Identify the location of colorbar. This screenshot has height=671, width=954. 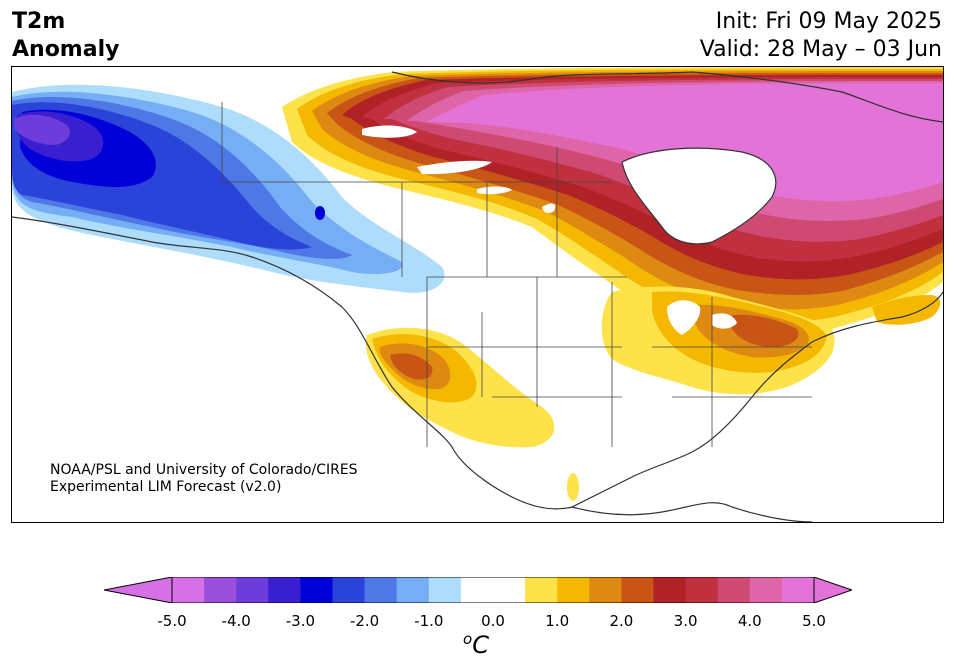
(478, 590).